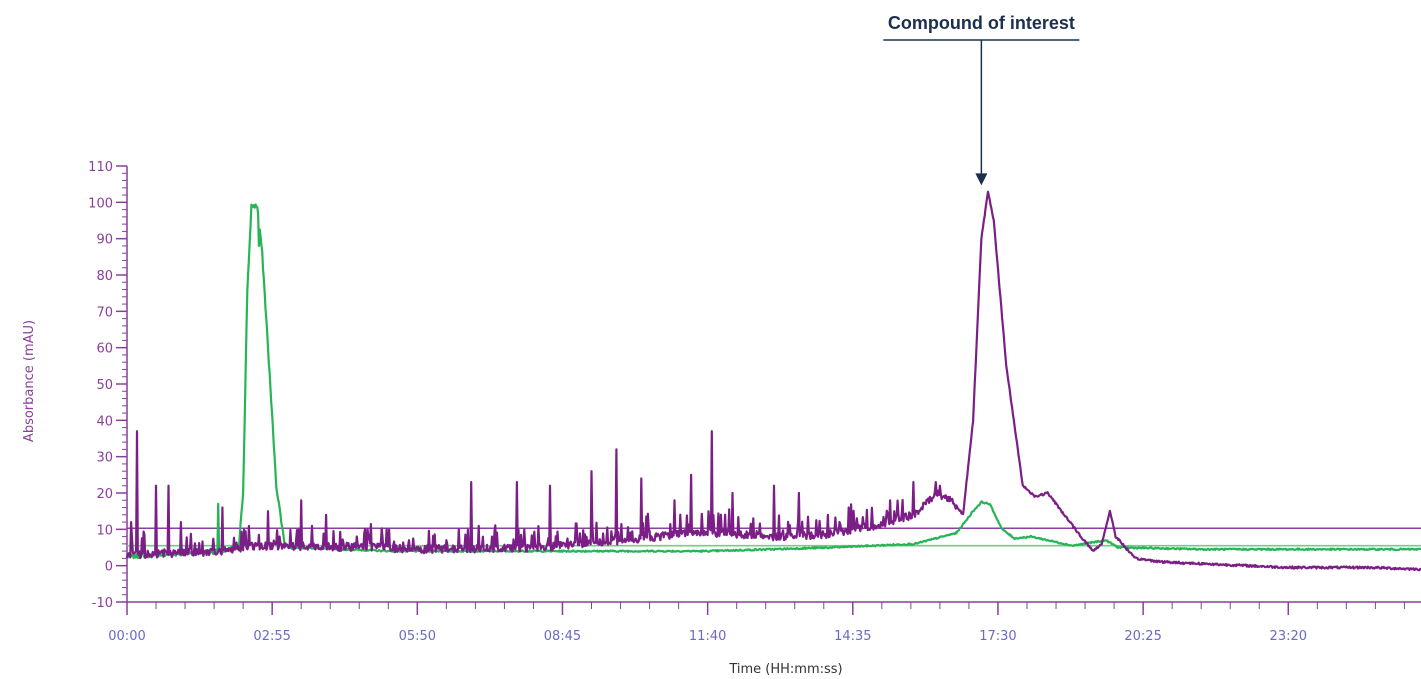  Describe the element at coordinates (981, 179) in the screenshot. I see `annotation-arrowhead` at that location.